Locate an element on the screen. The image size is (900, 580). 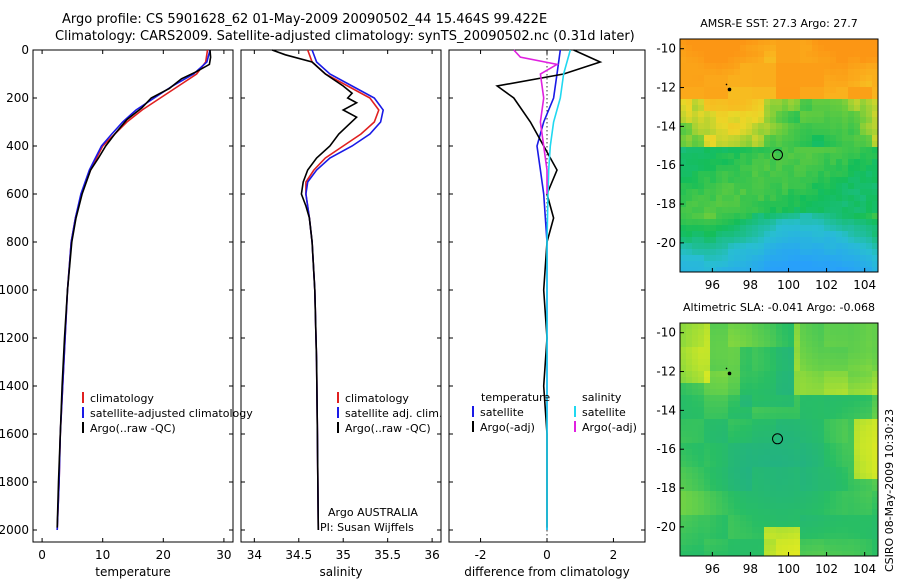
sla-map-ytick-label: -18 is located at coordinates (666, 488).